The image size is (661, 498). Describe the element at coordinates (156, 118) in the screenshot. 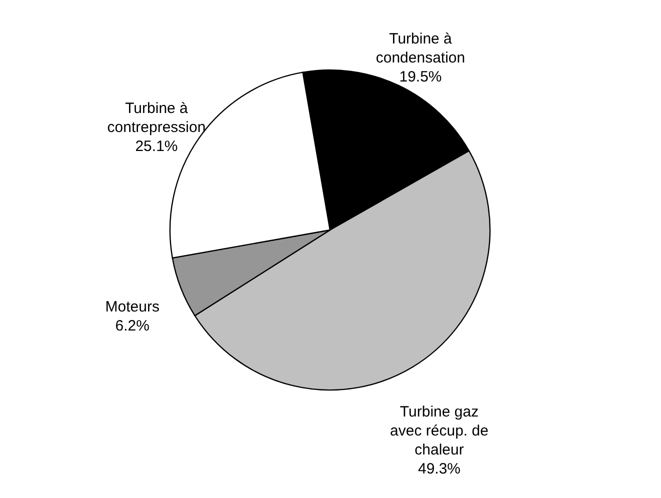

I see `slice-label: Turbine à contrepression` at that location.